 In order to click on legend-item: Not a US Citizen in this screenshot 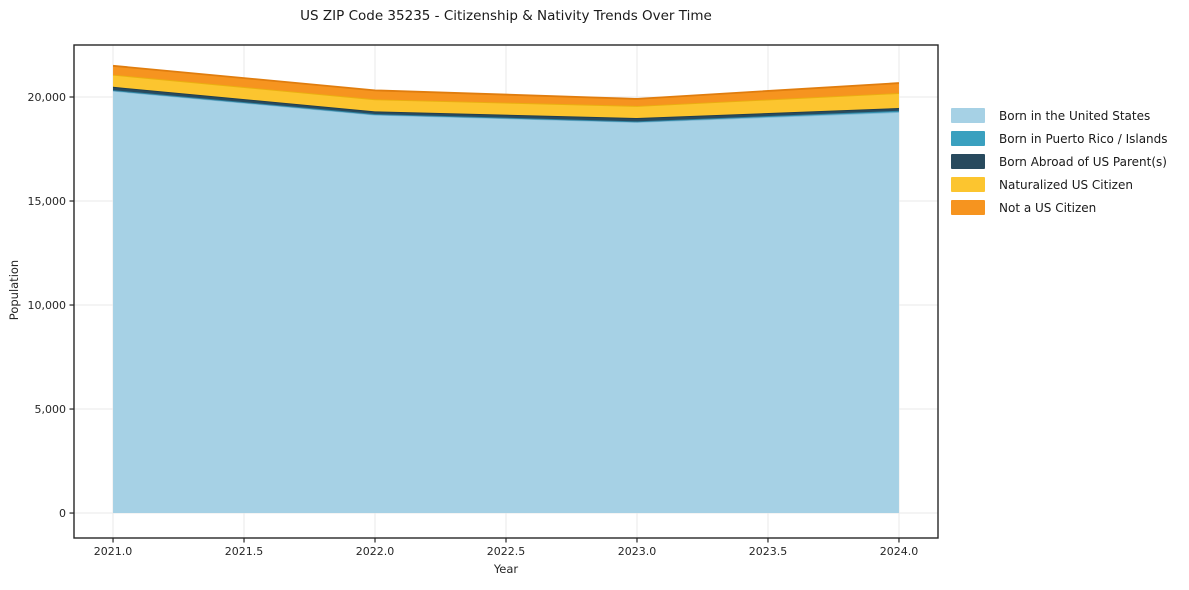, I will do `click(1059, 207)`.